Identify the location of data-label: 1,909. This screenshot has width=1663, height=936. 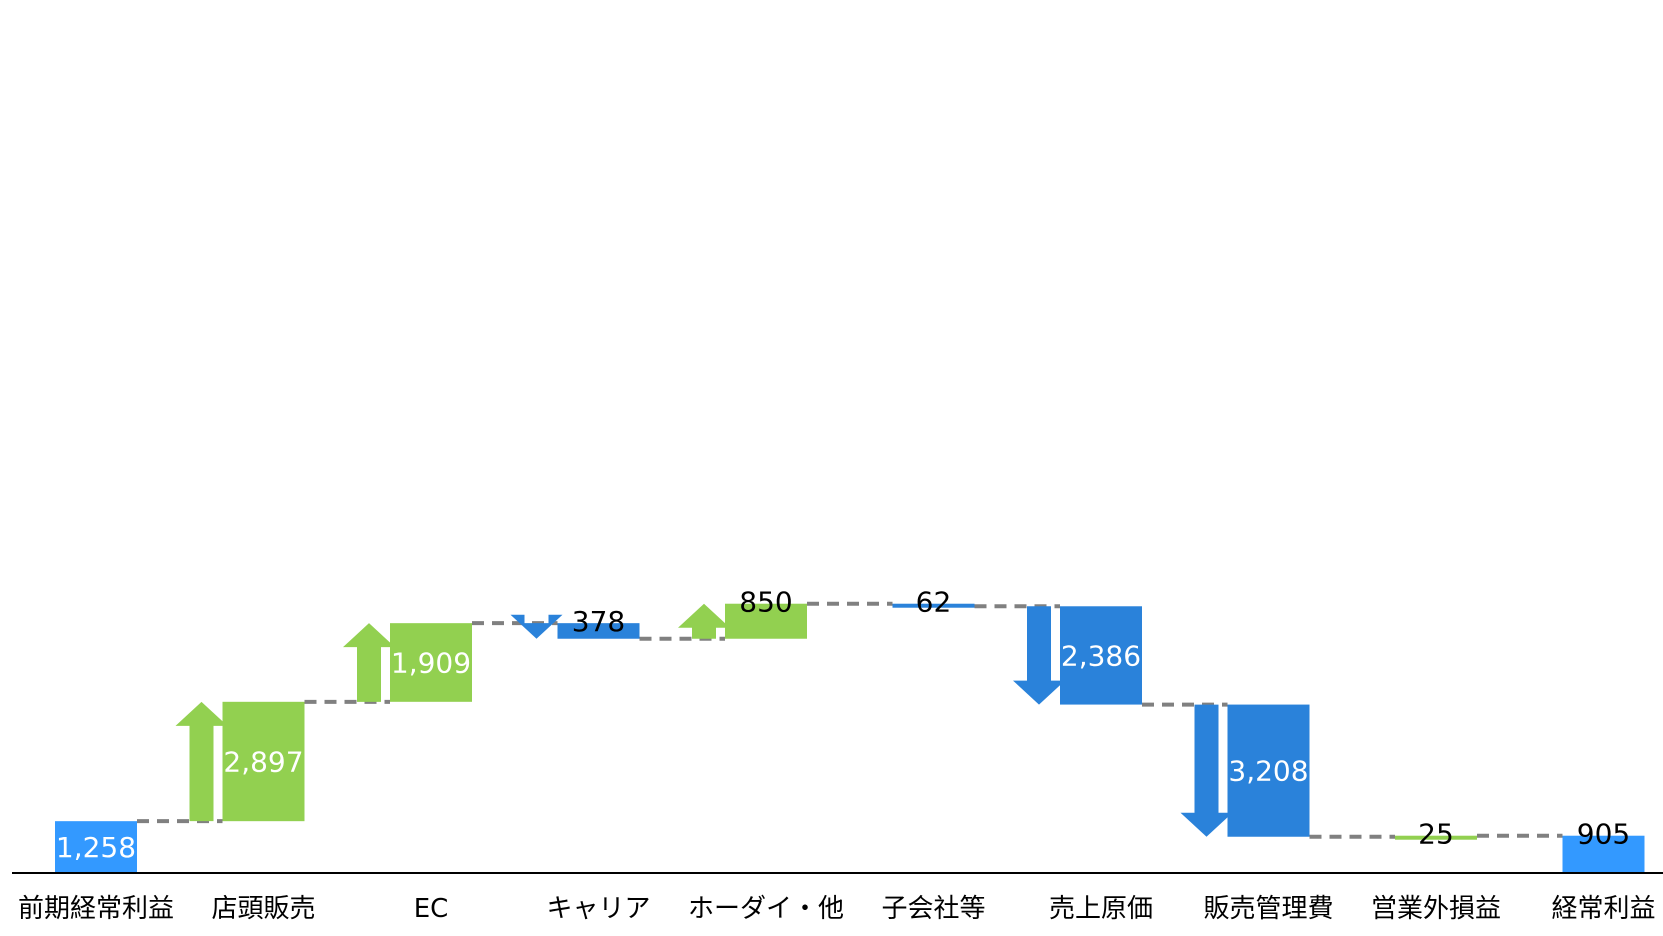
(431, 662).